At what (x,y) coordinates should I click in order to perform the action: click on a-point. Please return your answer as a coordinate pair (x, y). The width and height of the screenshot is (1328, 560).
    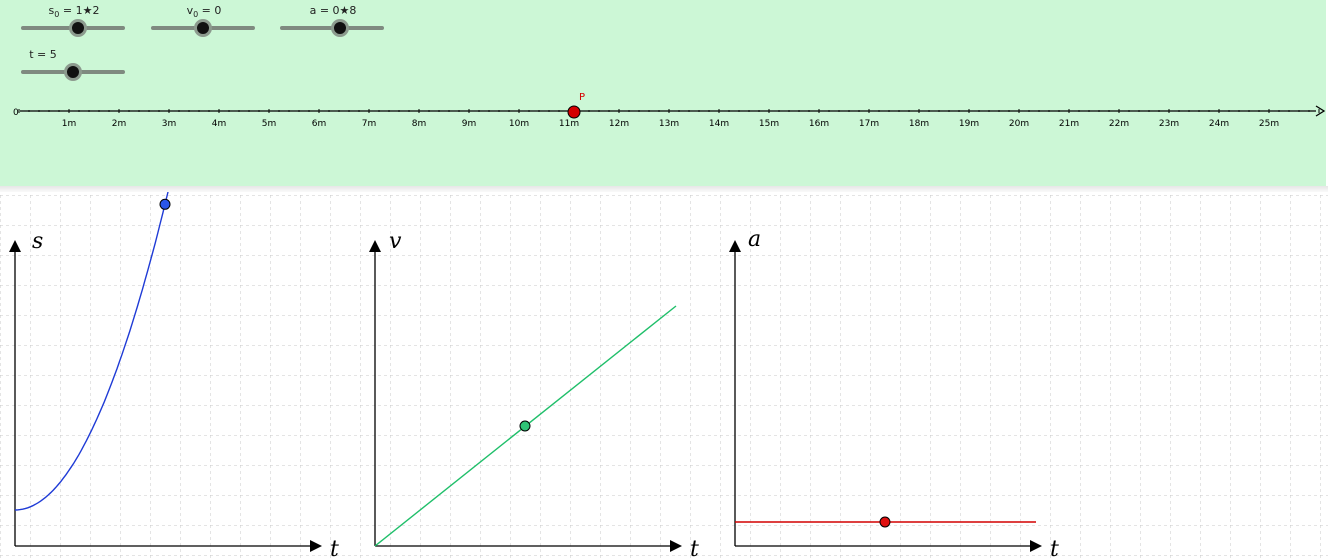
    Looking at the image, I should click on (885, 522).